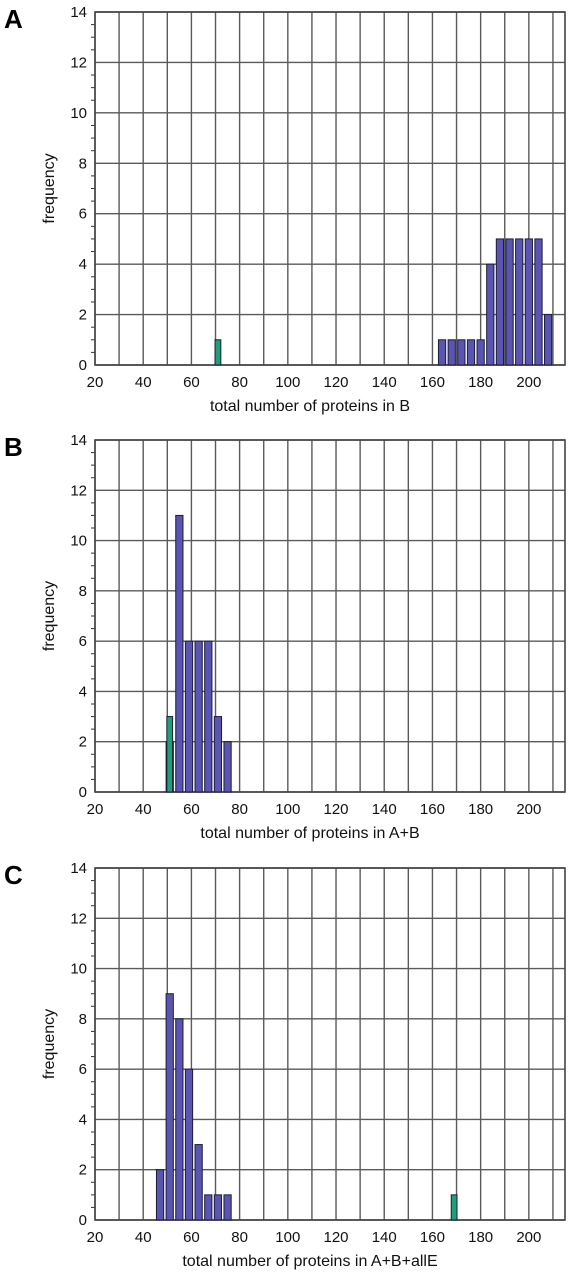 Image resolution: width=570 pixels, height=1280 pixels. What do you see at coordinates (310, 406) in the screenshot?
I see `x-axis-label: total number of proteins in B` at bounding box center [310, 406].